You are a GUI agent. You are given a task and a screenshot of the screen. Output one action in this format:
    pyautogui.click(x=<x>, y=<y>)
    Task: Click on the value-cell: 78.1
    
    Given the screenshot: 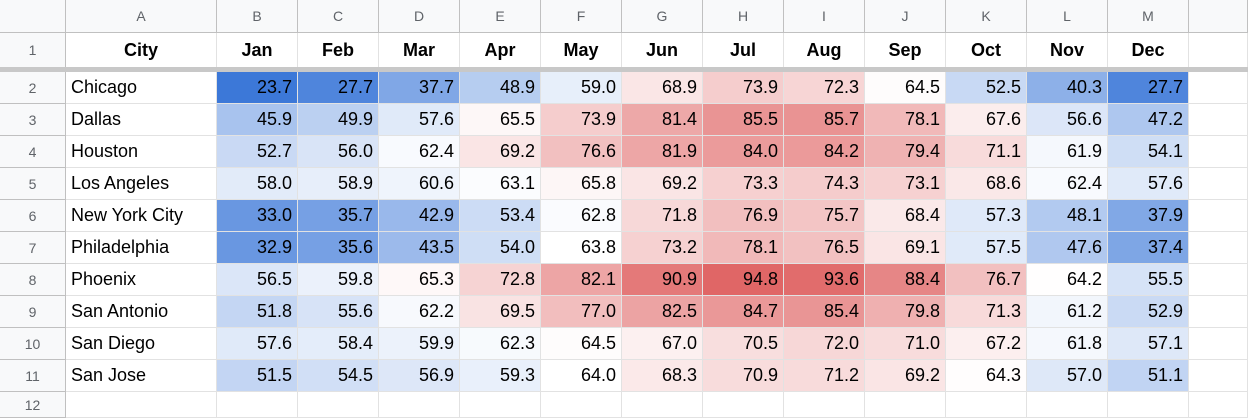 What is the action you would take?
    pyautogui.click(x=905, y=120)
    